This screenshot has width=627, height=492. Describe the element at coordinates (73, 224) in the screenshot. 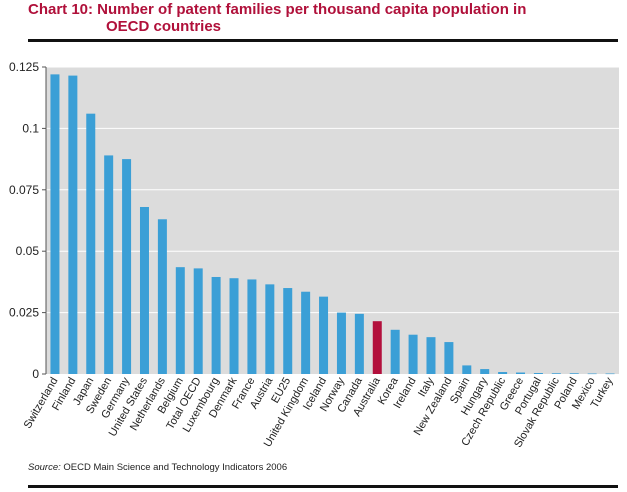

I see `bar-finland` at that location.